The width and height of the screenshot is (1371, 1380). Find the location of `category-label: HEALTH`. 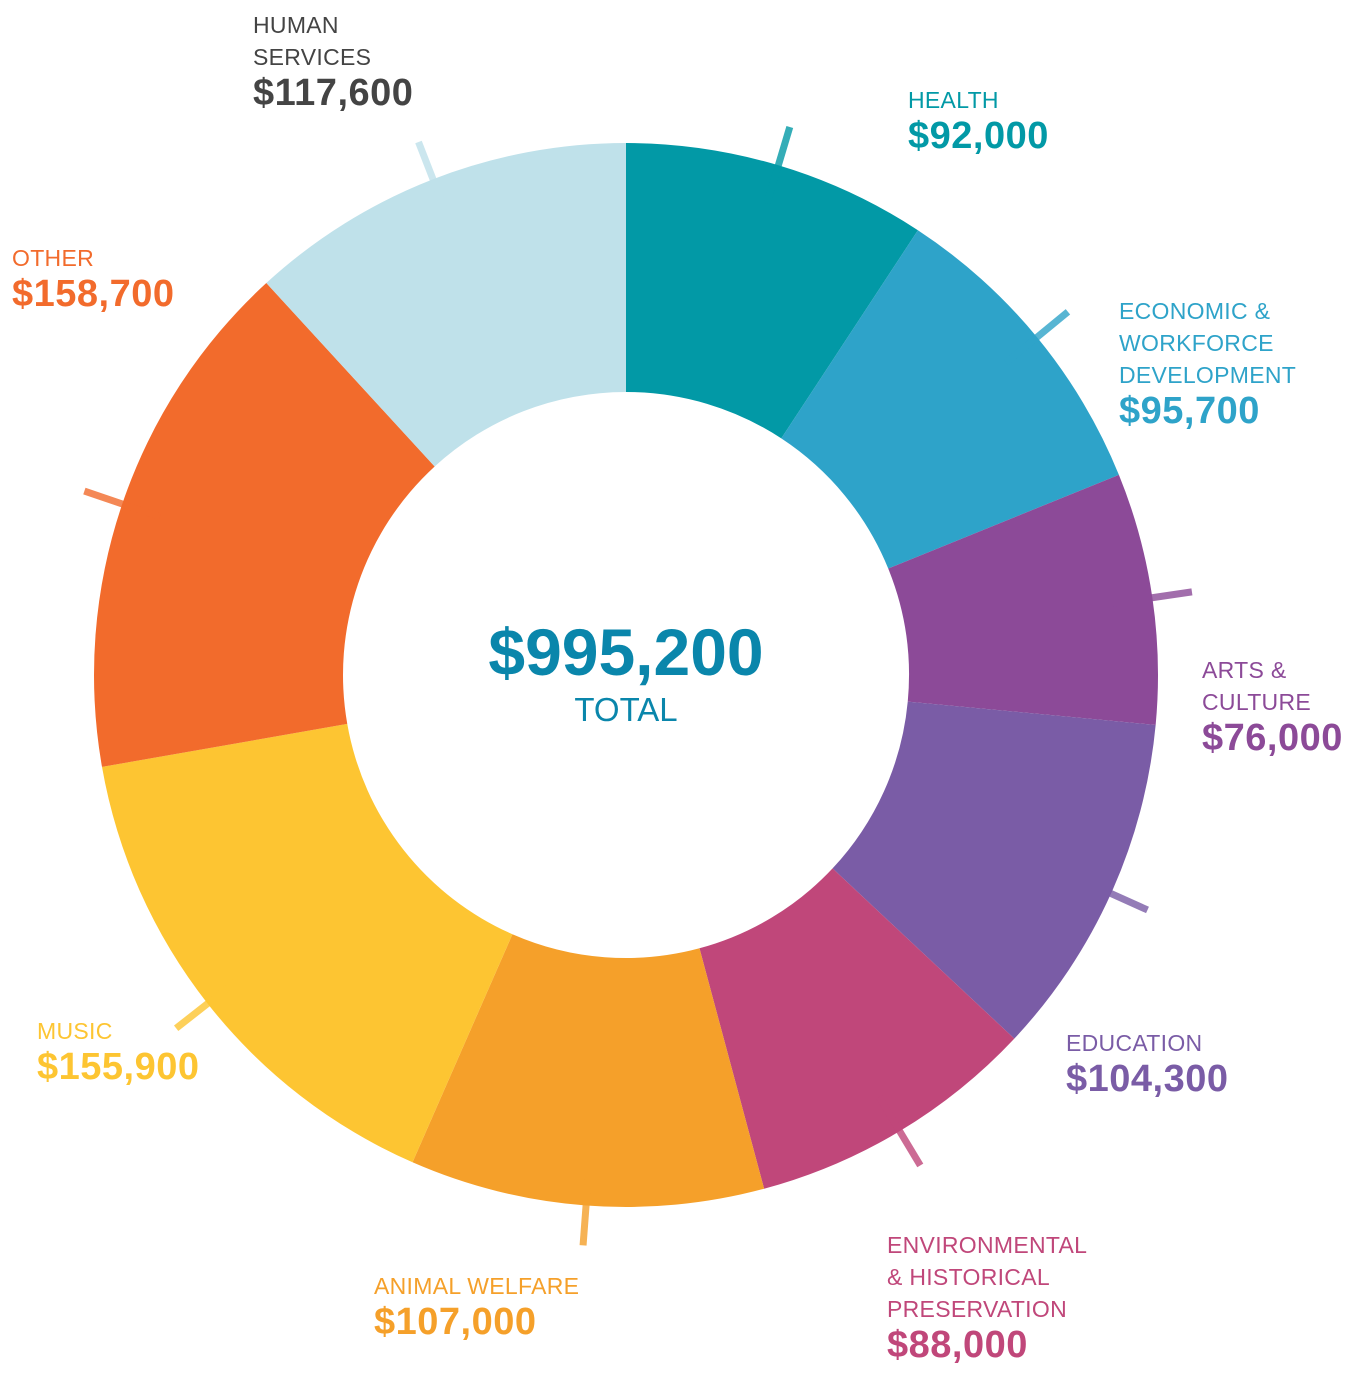

category-label: HEALTH is located at coordinates (953, 100).